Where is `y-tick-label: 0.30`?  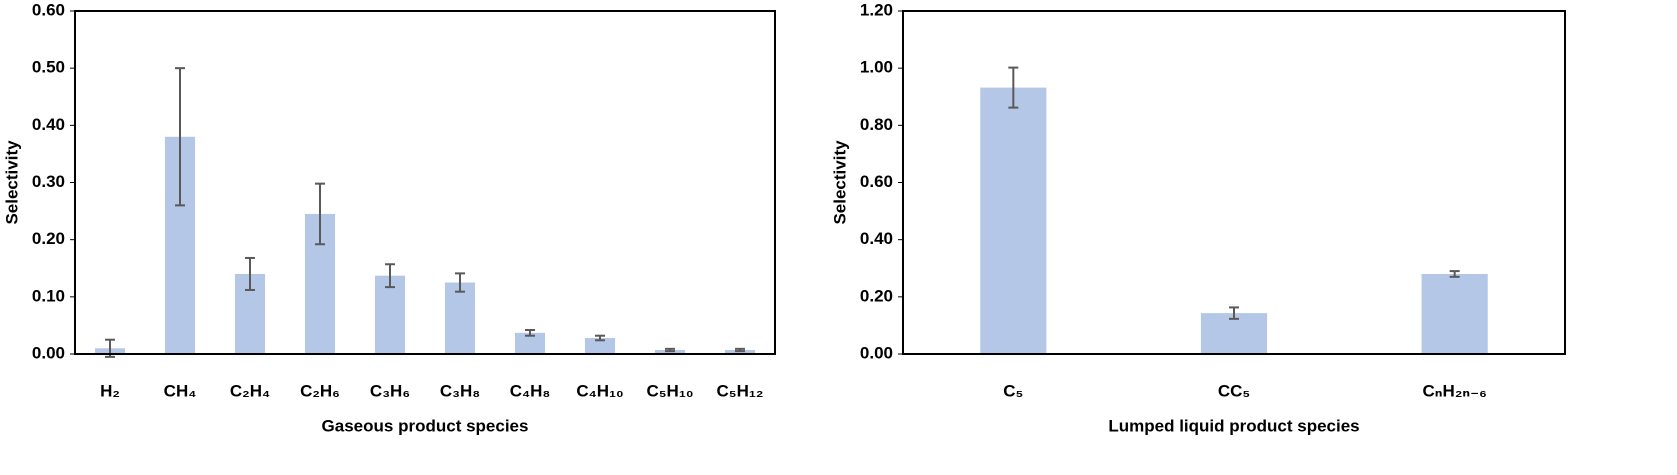 y-tick-label: 0.30 is located at coordinates (48, 181).